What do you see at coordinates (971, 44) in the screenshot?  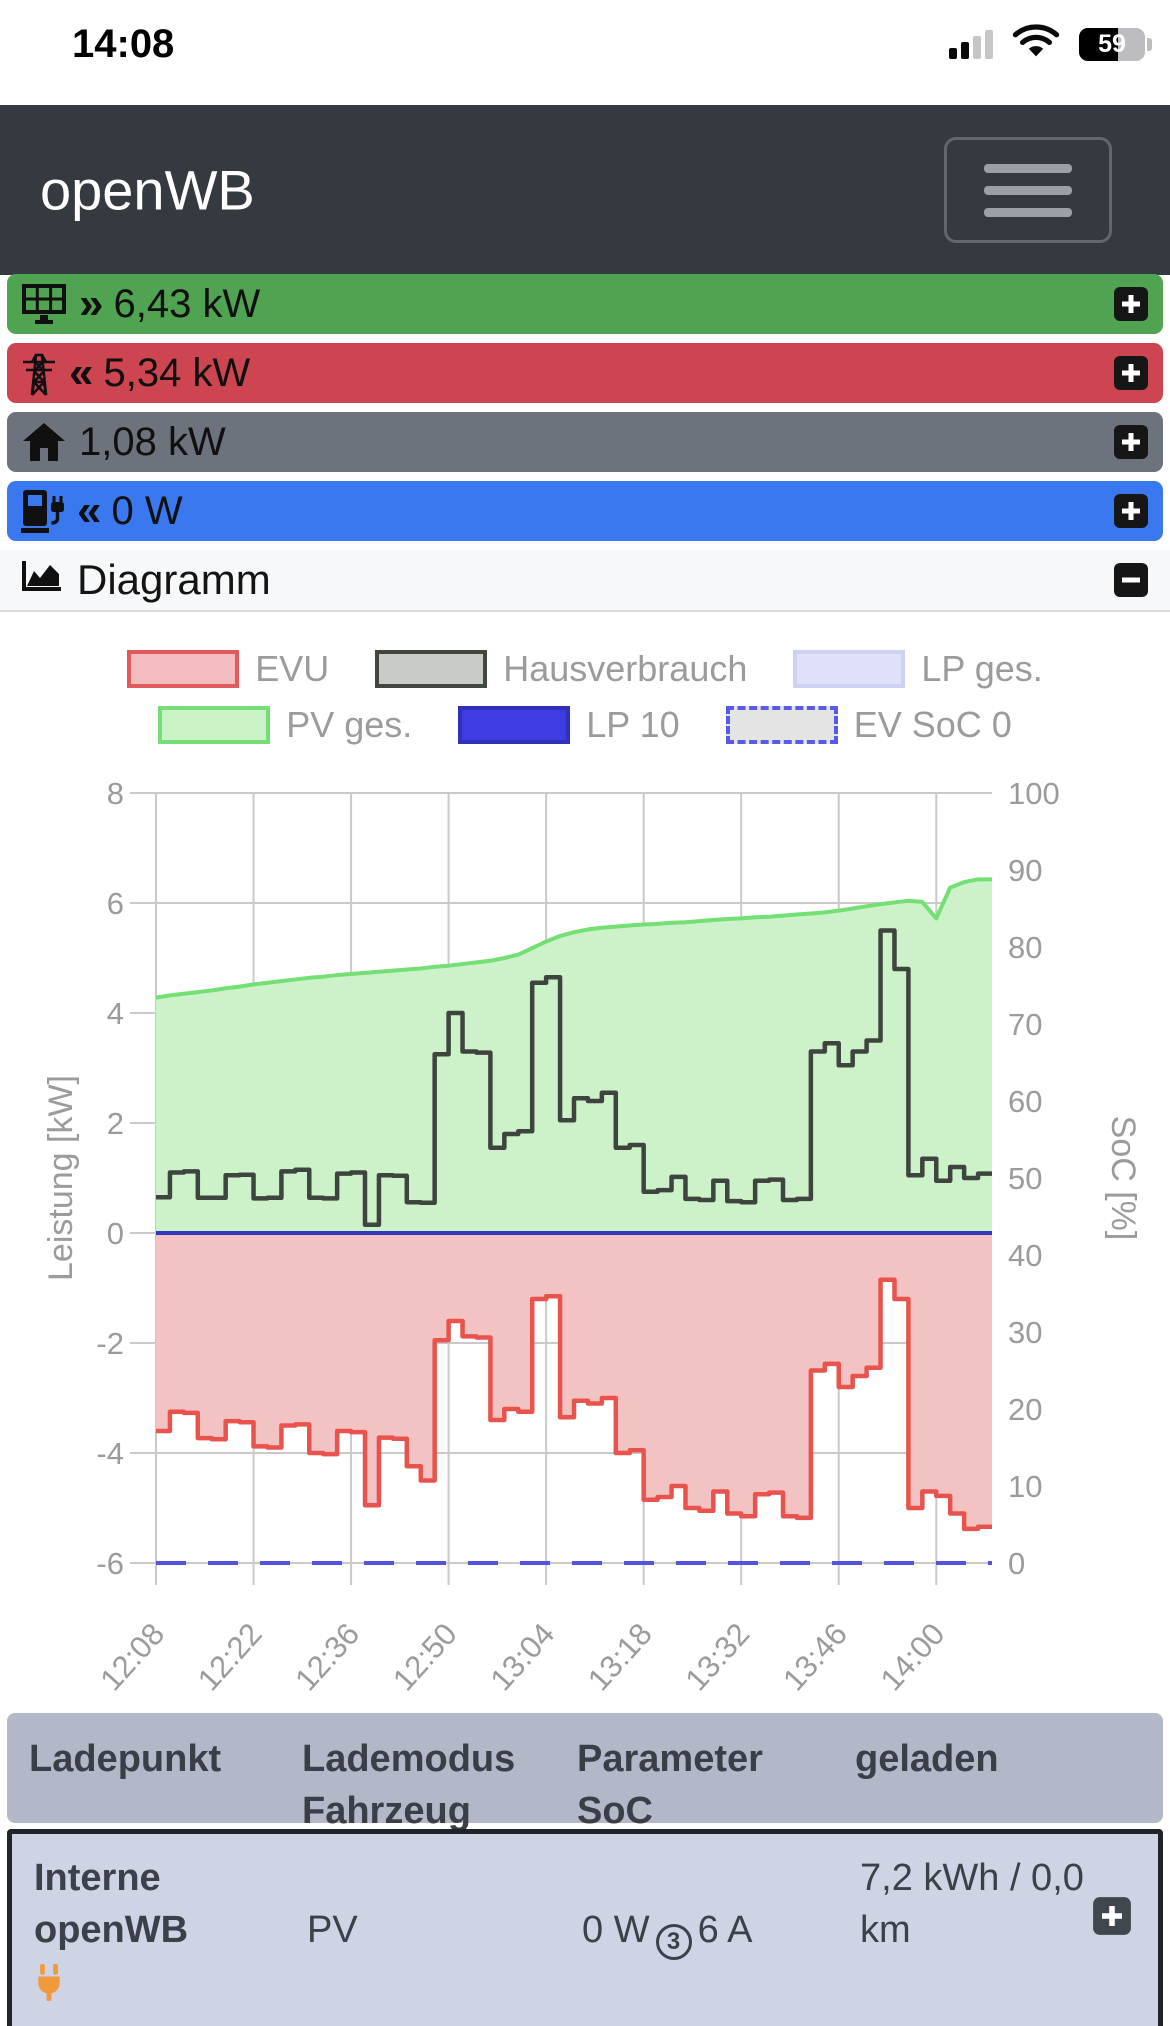 I see `cellular-signal-icon` at bounding box center [971, 44].